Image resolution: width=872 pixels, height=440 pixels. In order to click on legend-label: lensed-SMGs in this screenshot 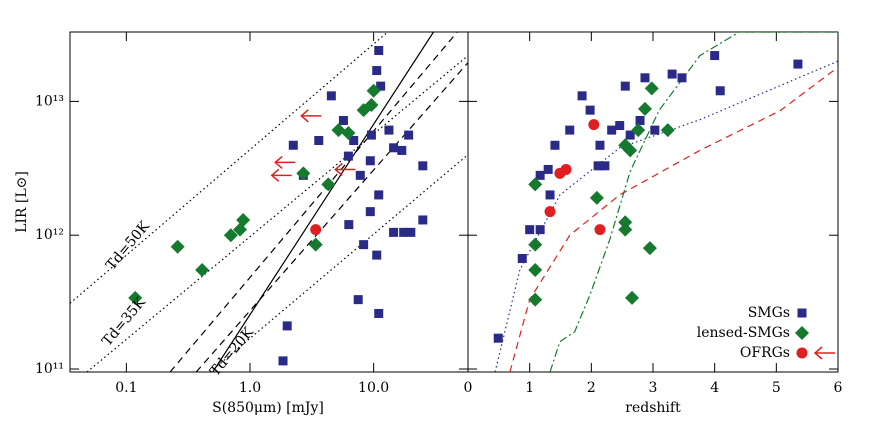, I will do `click(743, 333)`.